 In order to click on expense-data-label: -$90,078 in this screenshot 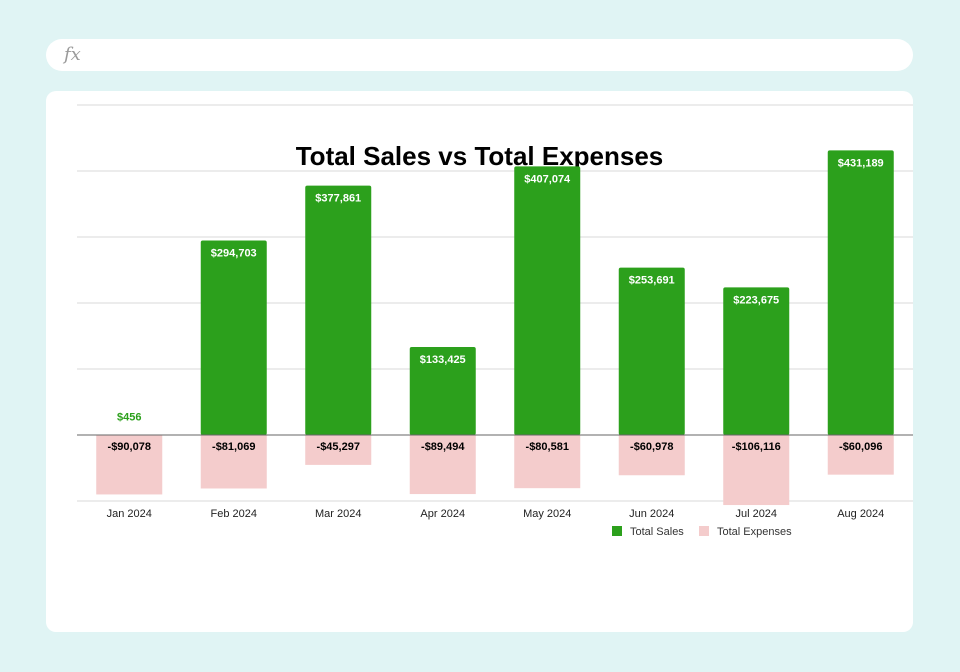, I will do `click(129, 447)`.